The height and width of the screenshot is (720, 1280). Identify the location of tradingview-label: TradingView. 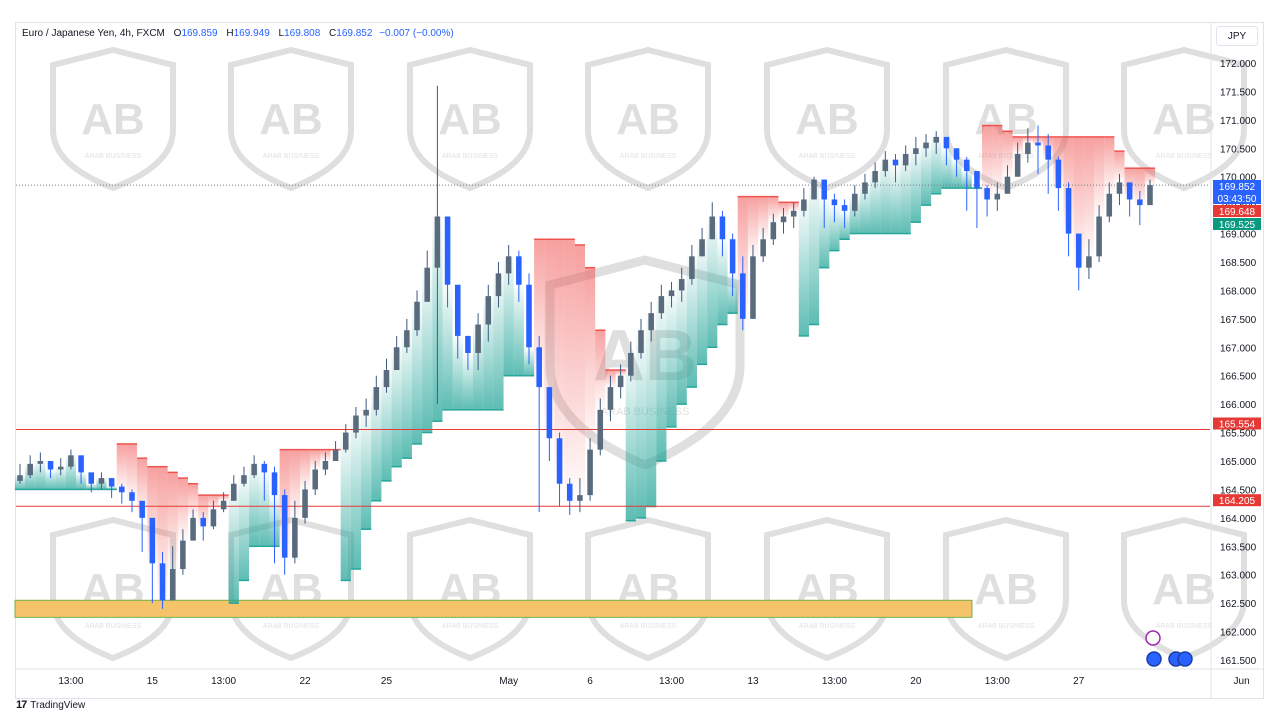
(58, 705).